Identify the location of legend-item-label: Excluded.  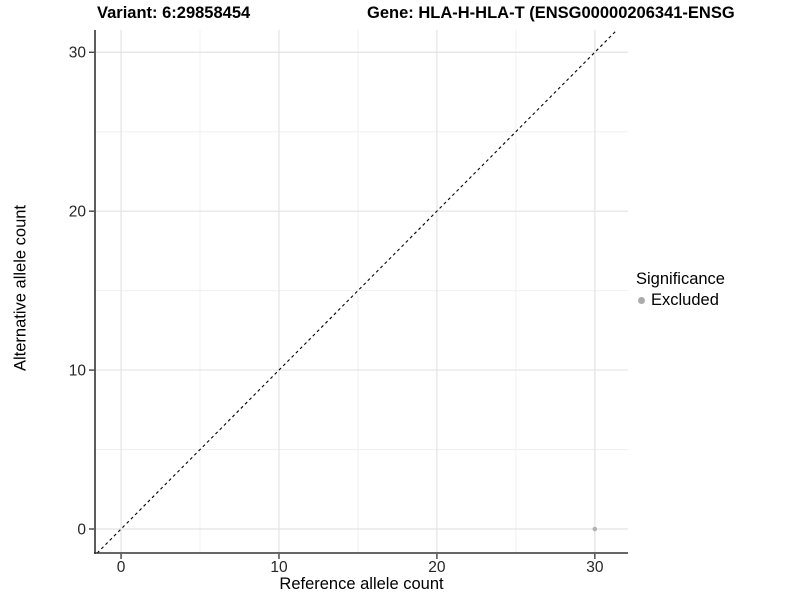
(685, 300).